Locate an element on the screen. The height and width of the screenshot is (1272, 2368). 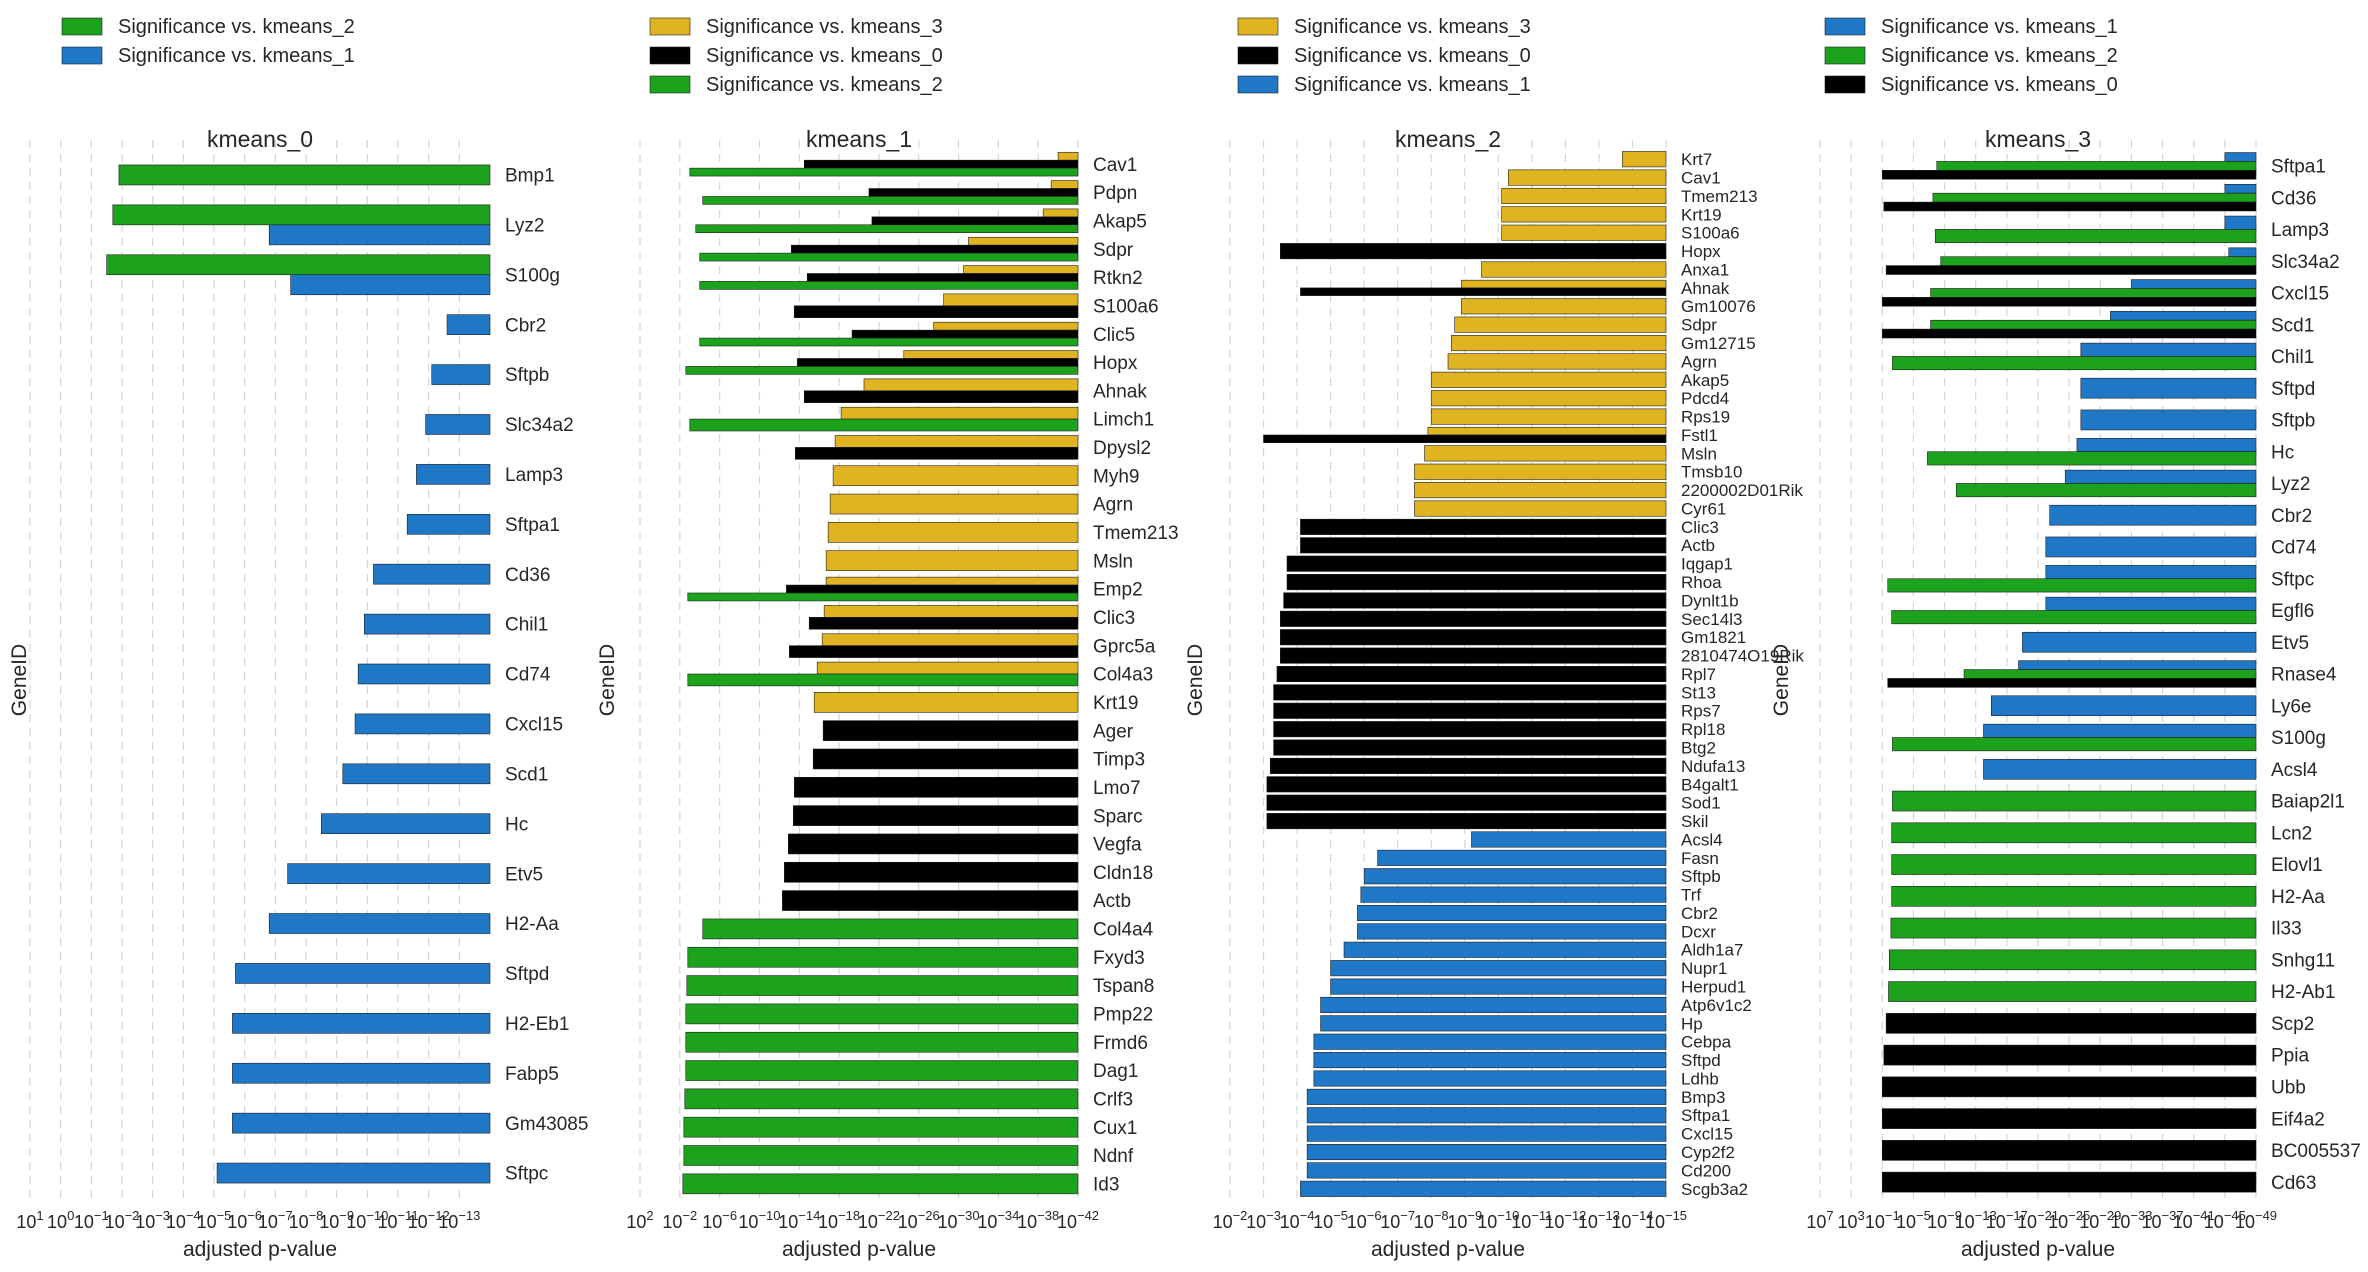
x-tick-label: 10⁻⁶ is located at coordinates (719, 1220).